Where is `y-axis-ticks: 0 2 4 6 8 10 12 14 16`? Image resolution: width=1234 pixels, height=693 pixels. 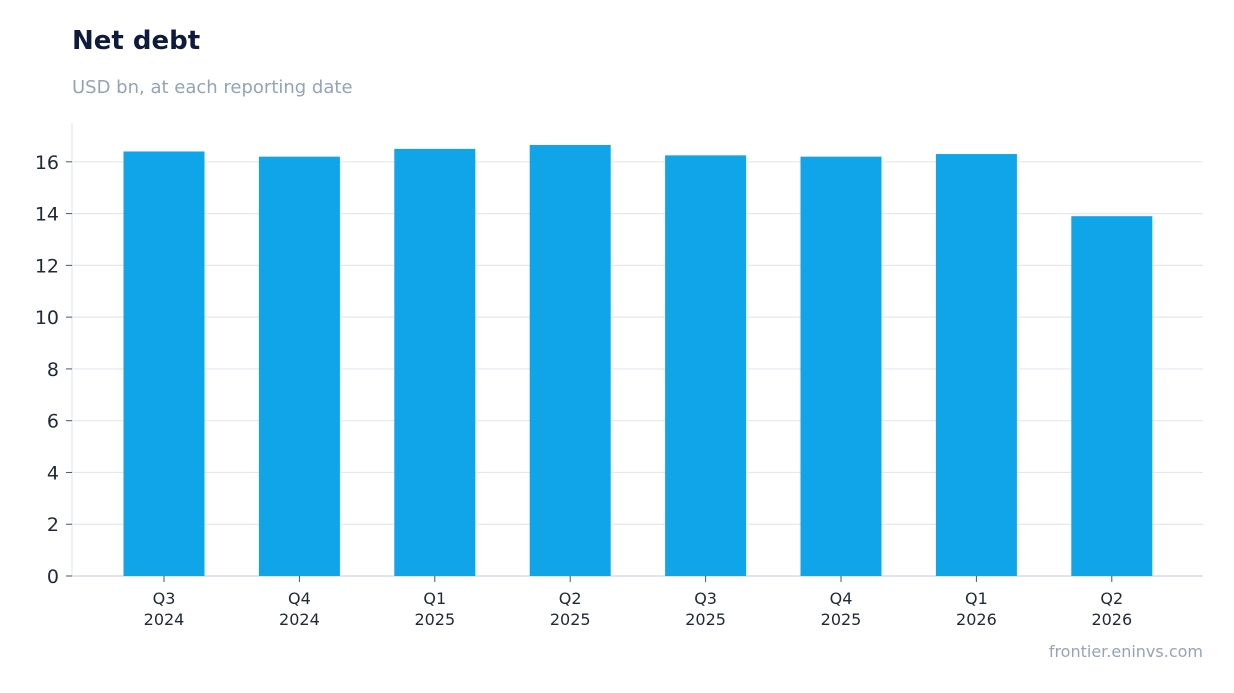 y-axis-ticks: 0 2 4 6 8 10 12 14 16 is located at coordinates (53, 370).